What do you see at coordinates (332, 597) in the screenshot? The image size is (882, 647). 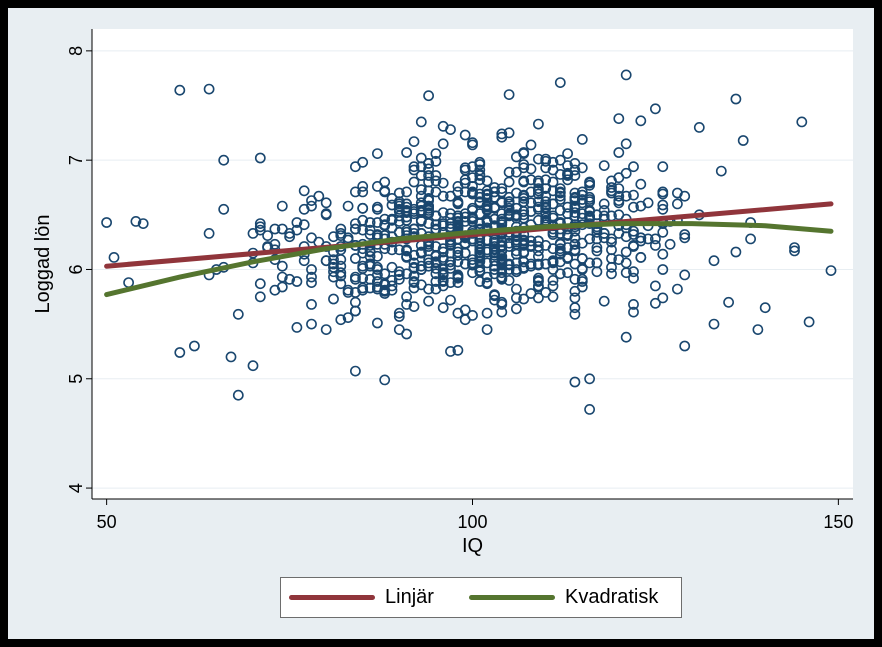 I see `legend-swatch-linear` at bounding box center [332, 597].